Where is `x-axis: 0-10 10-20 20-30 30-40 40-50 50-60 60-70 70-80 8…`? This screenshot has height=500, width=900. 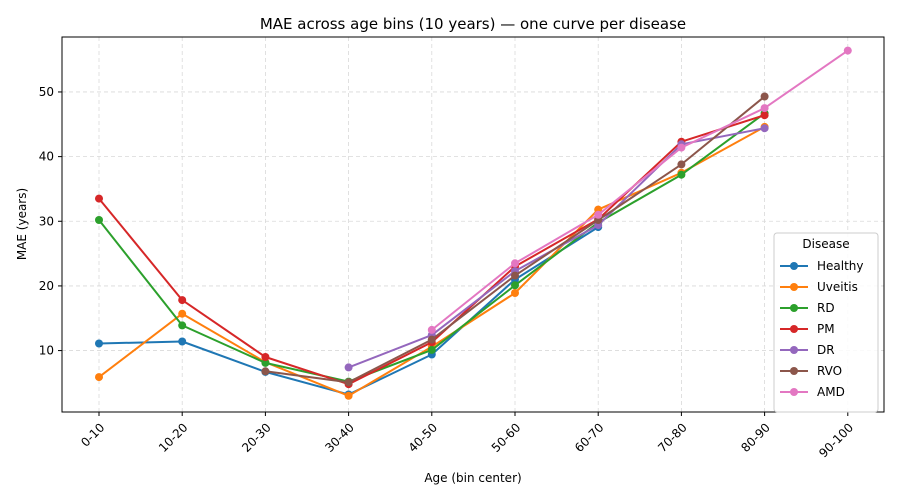 x-axis: 0-10 10-20 20-30 30-40 40-50 50-60 60-70 70-80 8… is located at coordinates (467, 436).